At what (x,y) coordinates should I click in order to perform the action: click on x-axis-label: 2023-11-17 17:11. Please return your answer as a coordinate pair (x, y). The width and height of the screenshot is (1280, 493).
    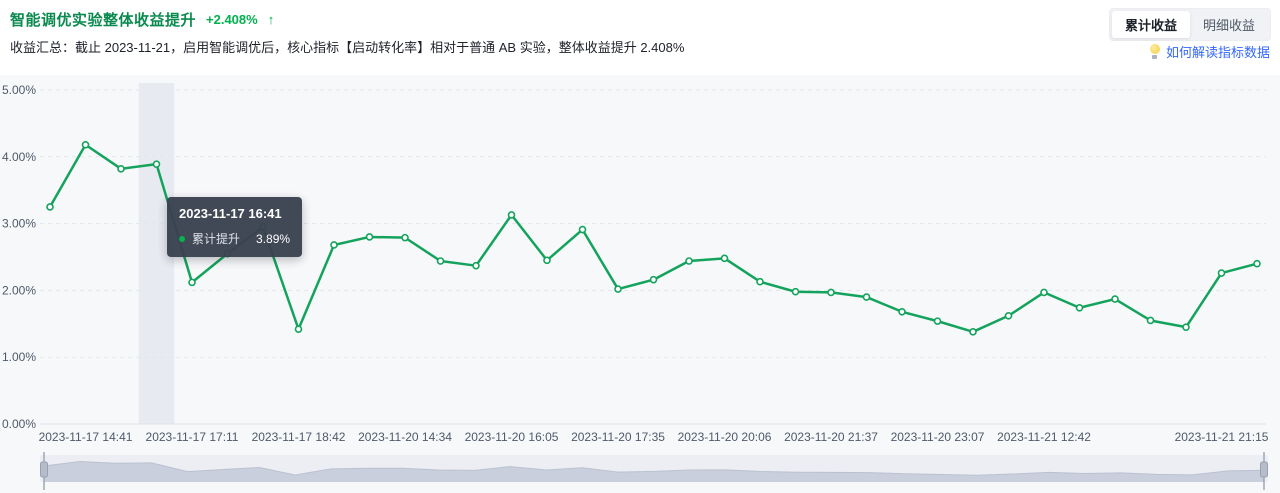
    Looking at the image, I should click on (192, 437).